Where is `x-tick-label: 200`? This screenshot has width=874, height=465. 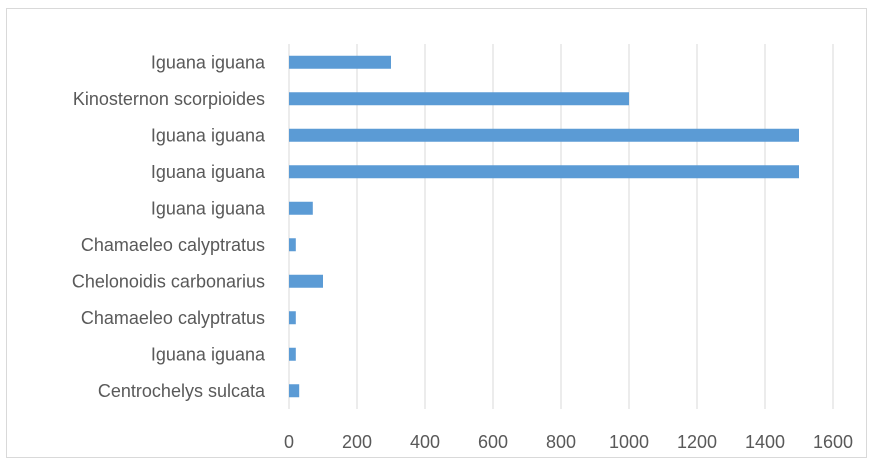
x-tick-label: 200 is located at coordinates (357, 442).